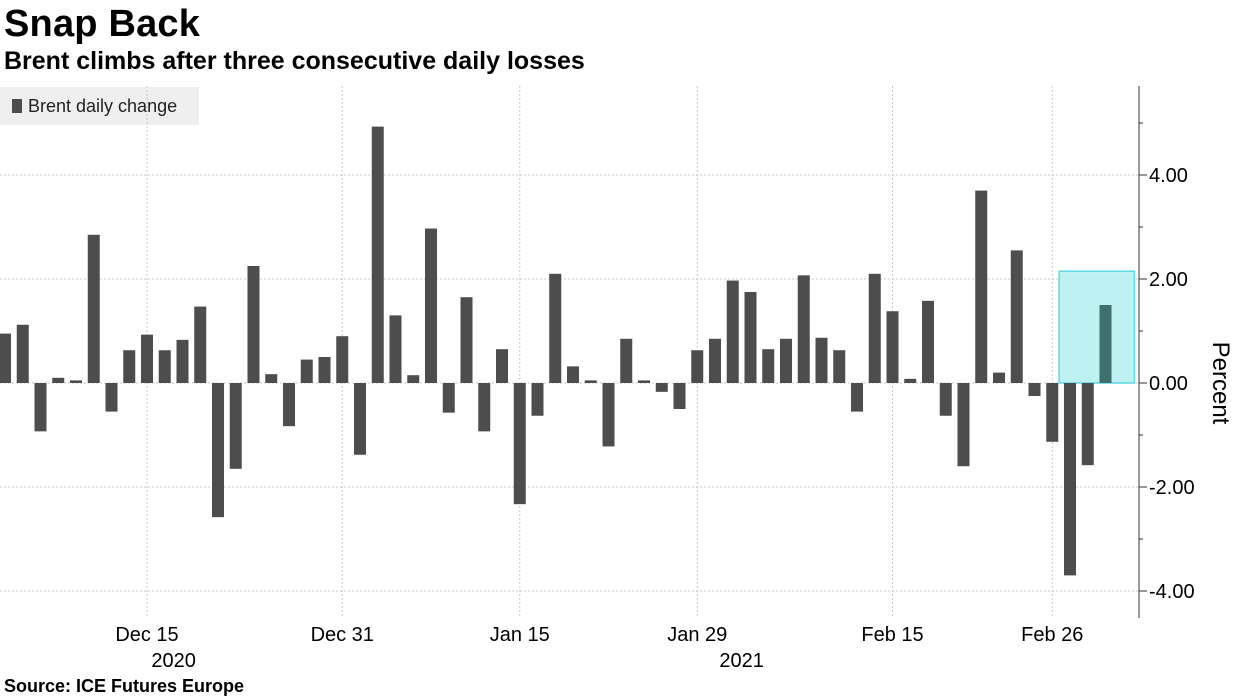  I want to click on y-tick-label: 0.00, so click(1168, 384).